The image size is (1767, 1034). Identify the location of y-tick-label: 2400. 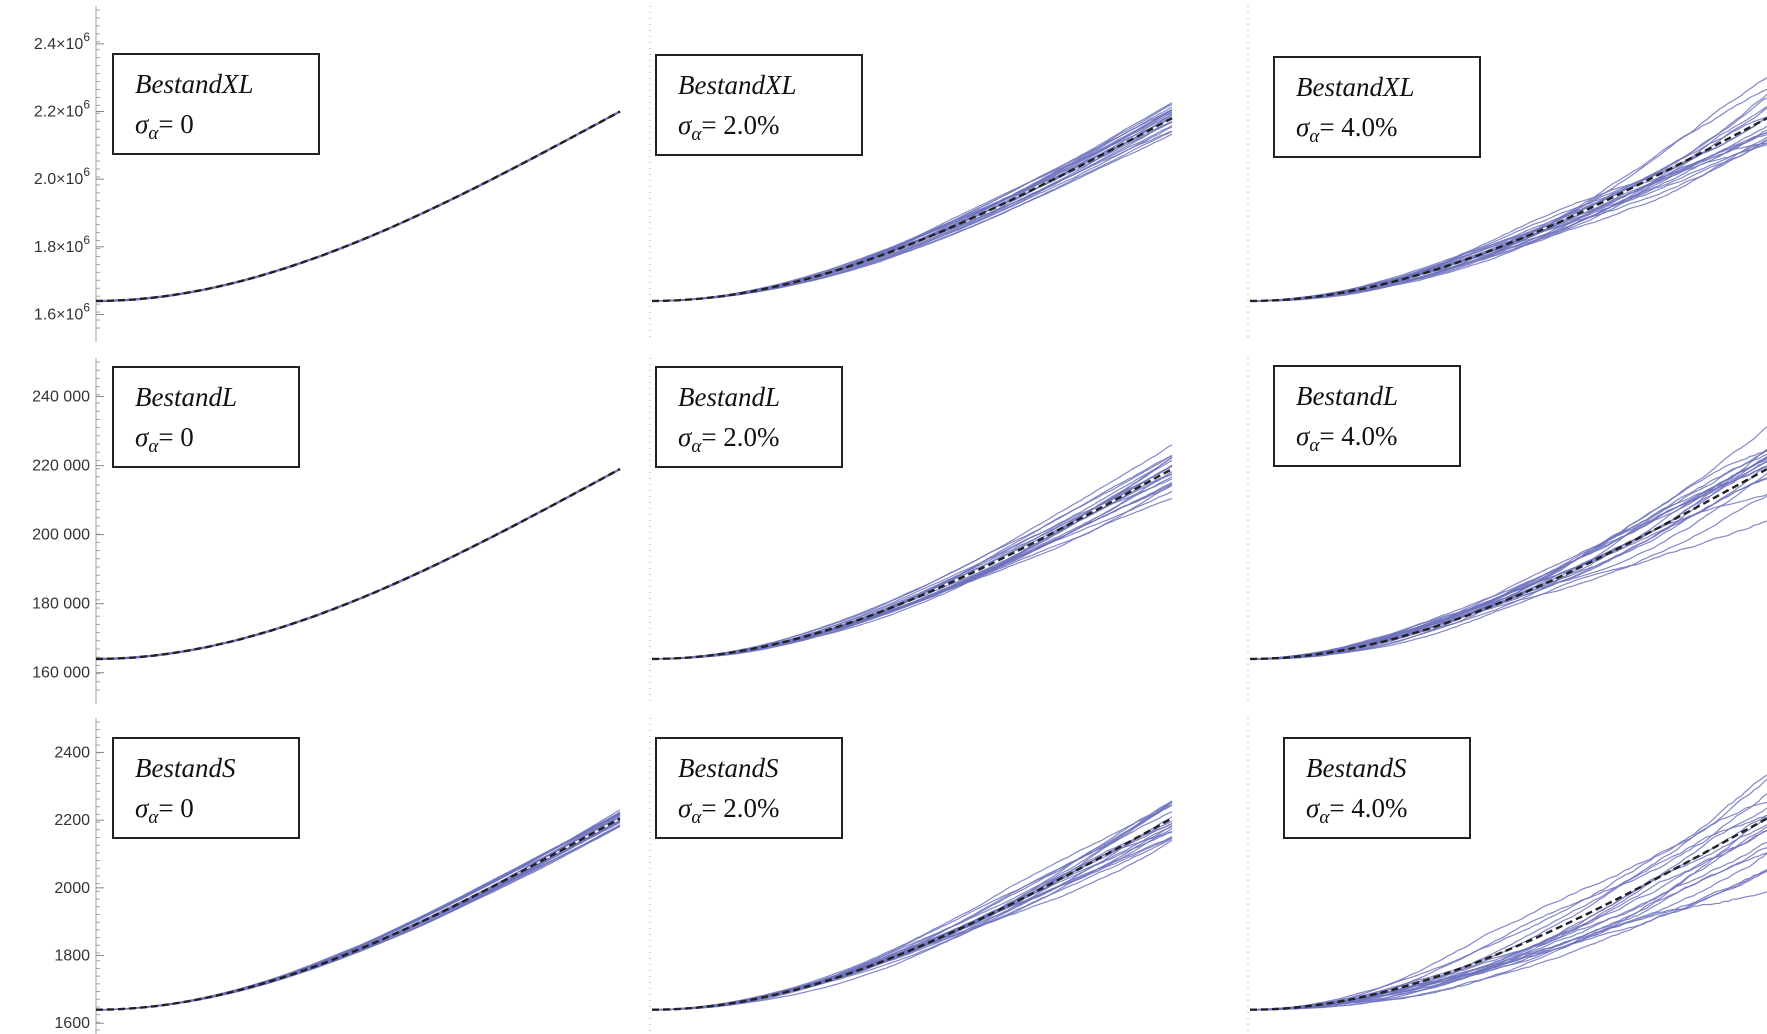
(72, 752).